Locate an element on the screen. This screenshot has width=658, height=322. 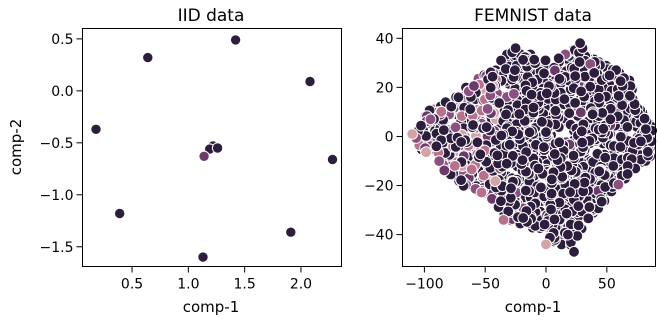
femnist-x-ticks: −100 −50 0 50 is located at coordinates (510, 279).